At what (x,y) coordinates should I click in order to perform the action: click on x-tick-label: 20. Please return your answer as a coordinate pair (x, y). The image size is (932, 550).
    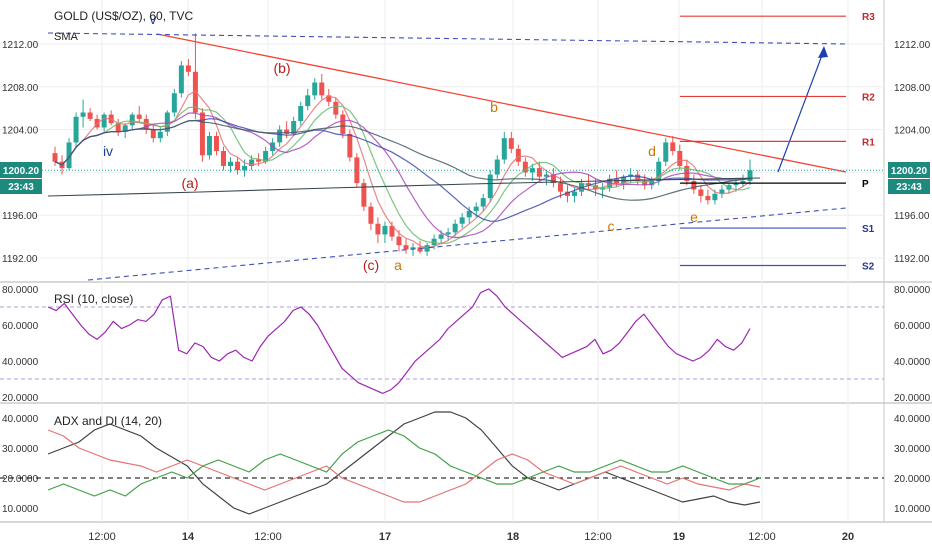
    Looking at the image, I should click on (848, 537).